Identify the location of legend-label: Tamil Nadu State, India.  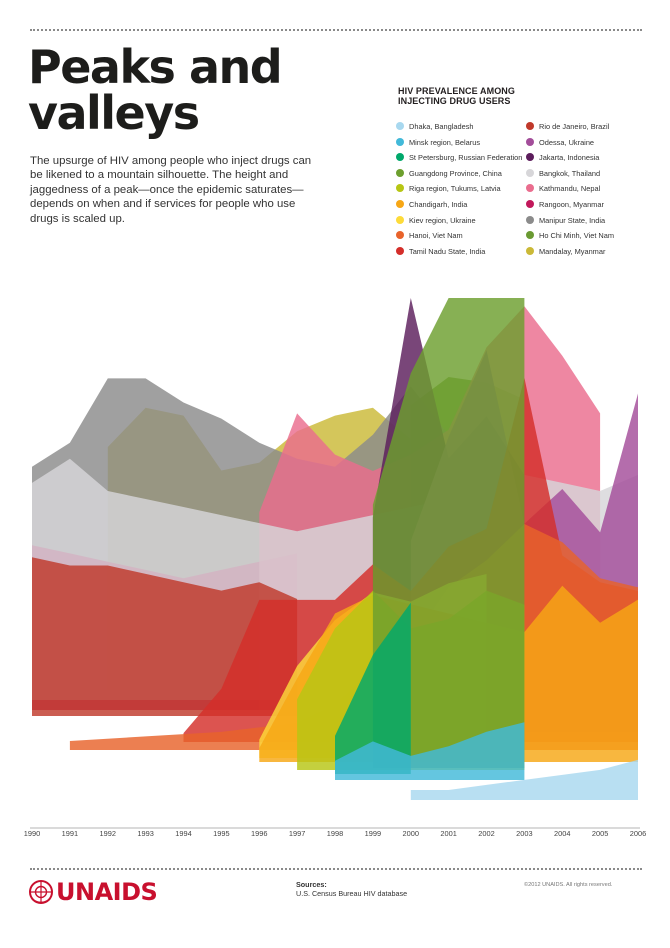
(447, 251).